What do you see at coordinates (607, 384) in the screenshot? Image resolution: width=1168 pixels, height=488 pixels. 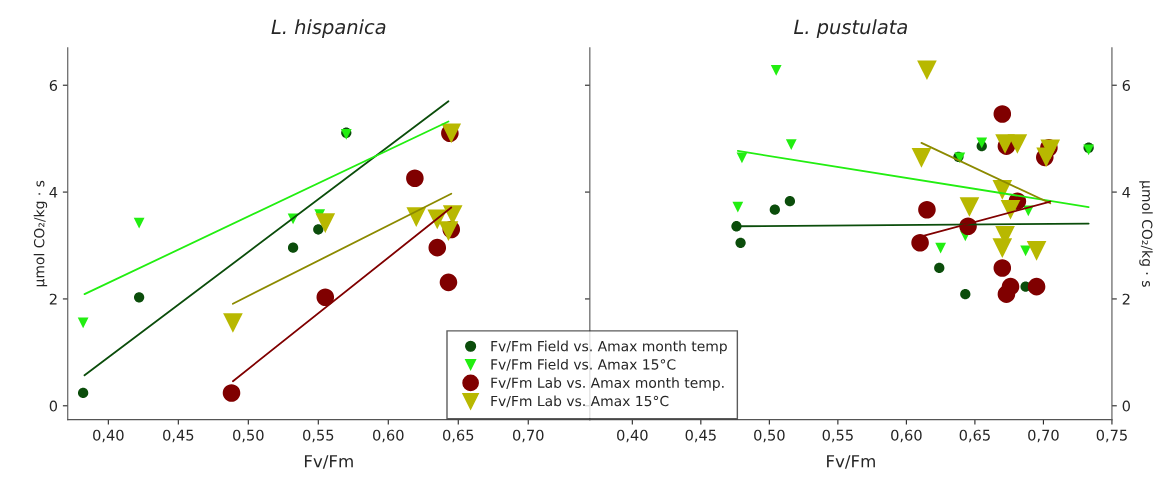 I see `legend-label: Fv/Fm Lab vs. Amax month temp.` at bounding box center [607, 384].